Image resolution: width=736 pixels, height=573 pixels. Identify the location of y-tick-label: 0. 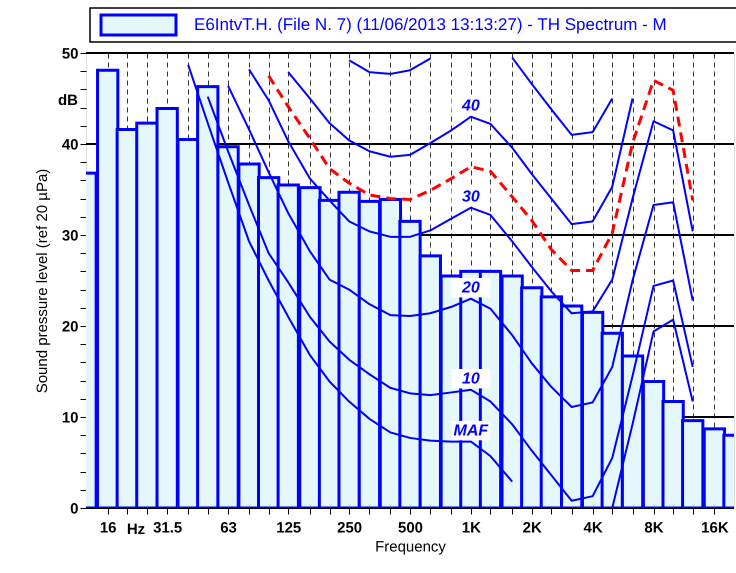
(74, 509).